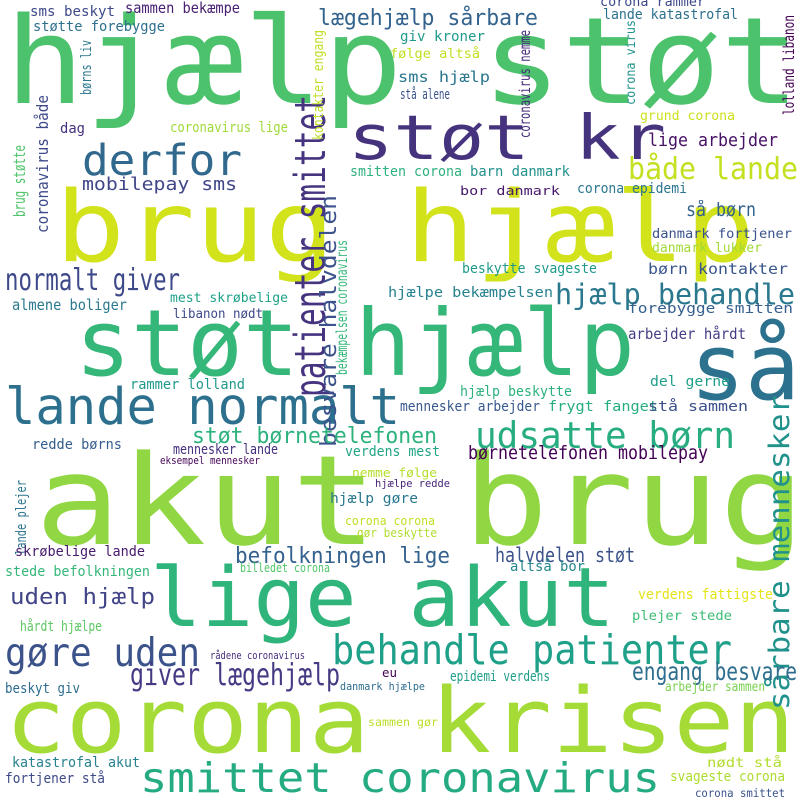  Describe the element at coordinates (229, 128) in the screenshot. I see `word: coronavirus lige` at that location.